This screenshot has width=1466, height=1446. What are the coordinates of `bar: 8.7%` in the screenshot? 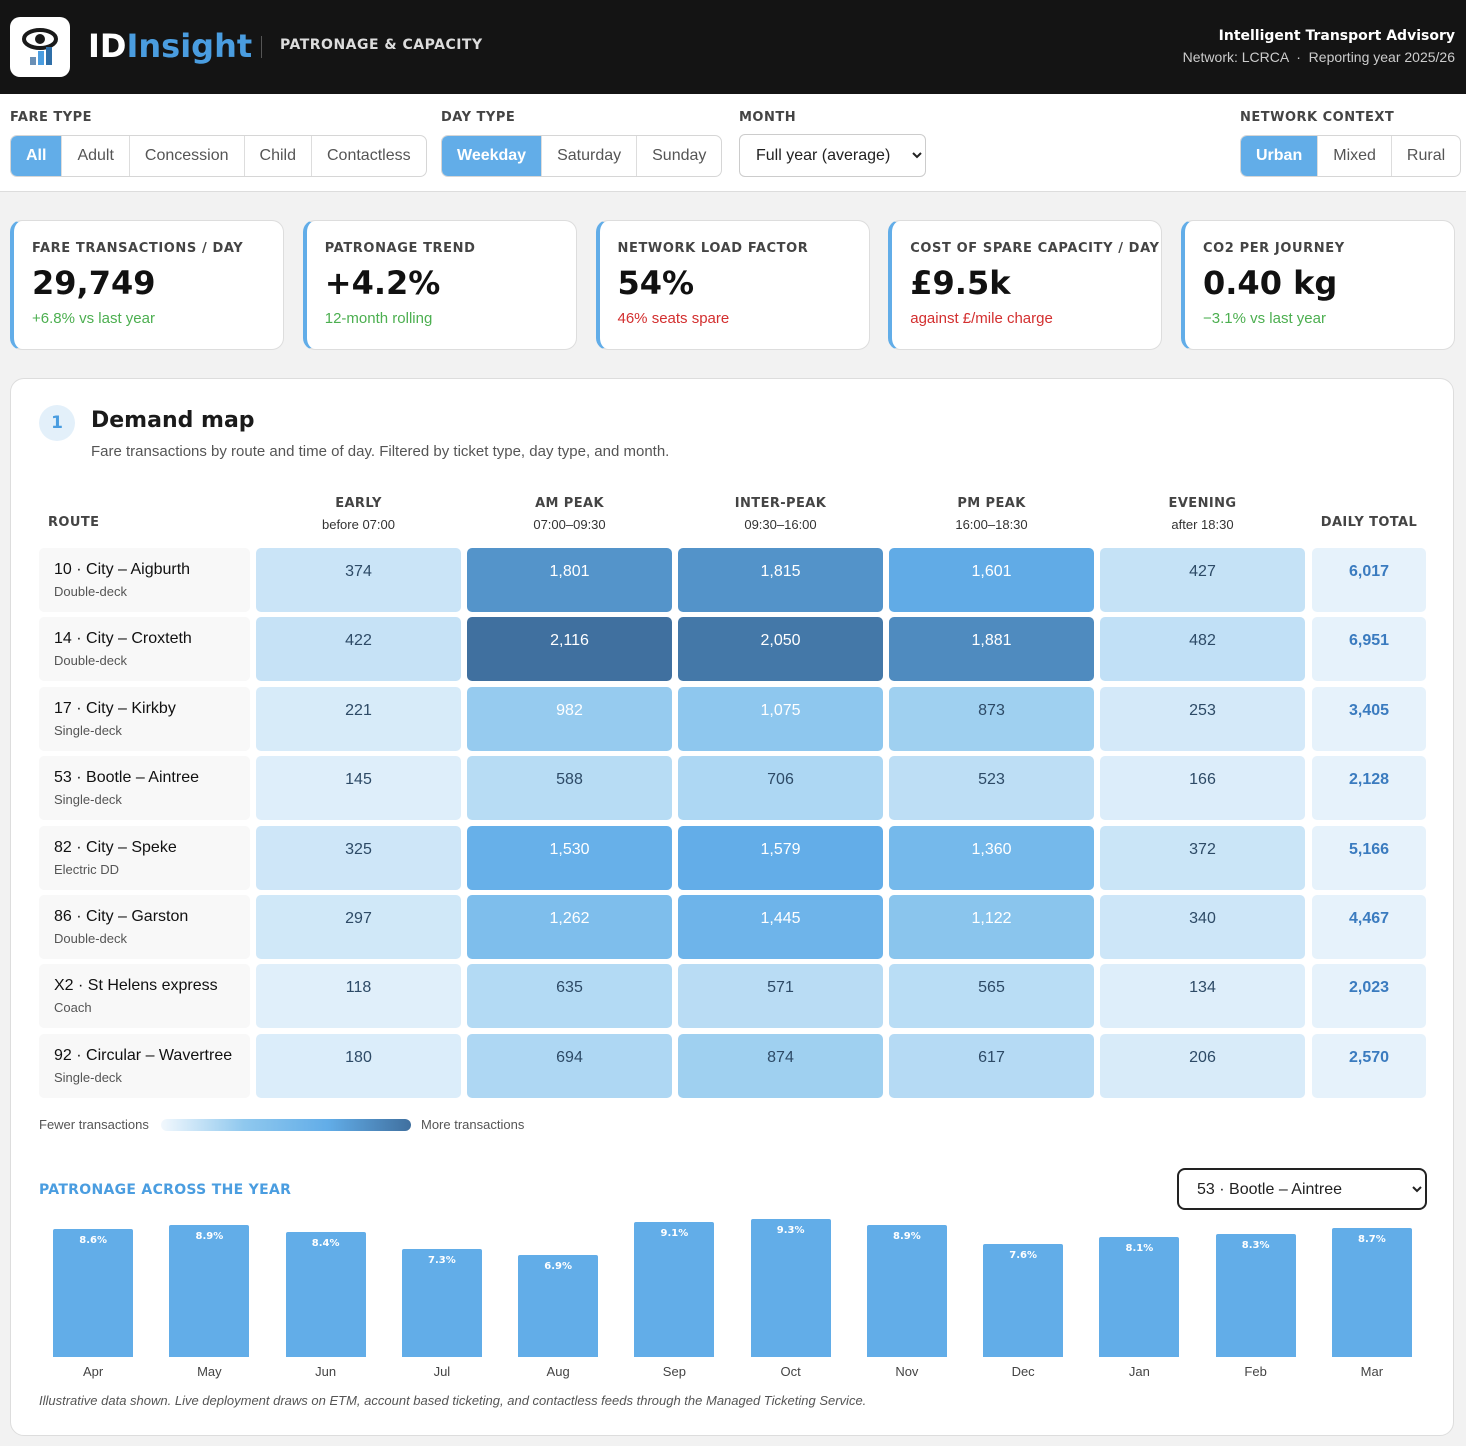 It's located at (1371, 1292).